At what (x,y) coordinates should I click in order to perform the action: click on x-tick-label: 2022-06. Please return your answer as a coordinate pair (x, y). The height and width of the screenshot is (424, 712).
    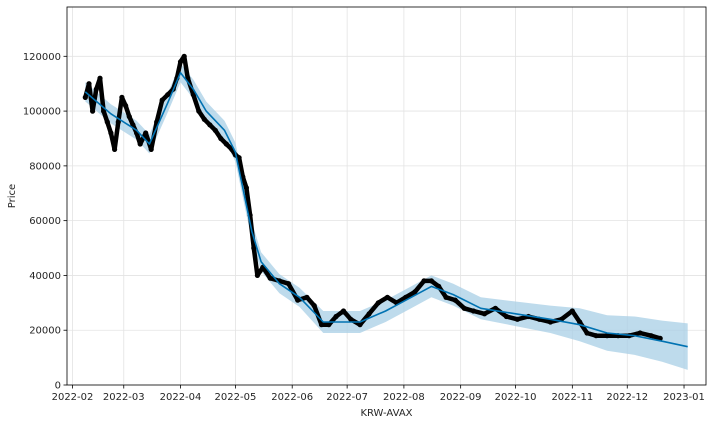
    Looking at the image, I should click on (292, 397).